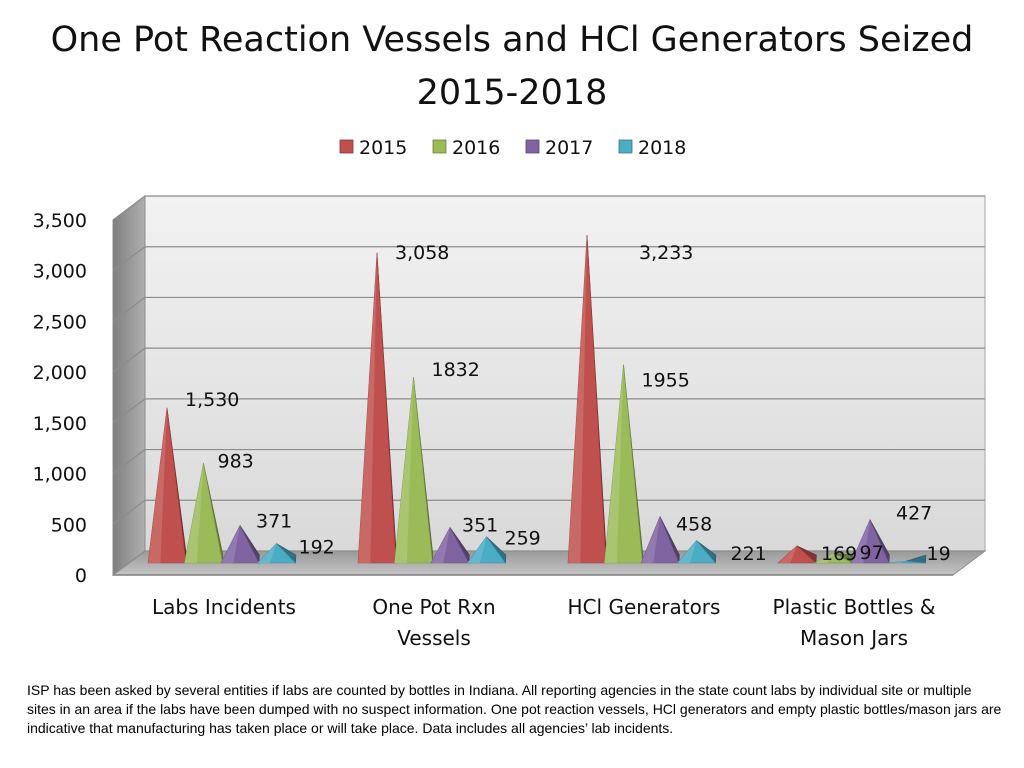  What do you see at coordinates (666, 381) in the screenshot?
I see `data-label: 1955` at bounding box center [666, 381].